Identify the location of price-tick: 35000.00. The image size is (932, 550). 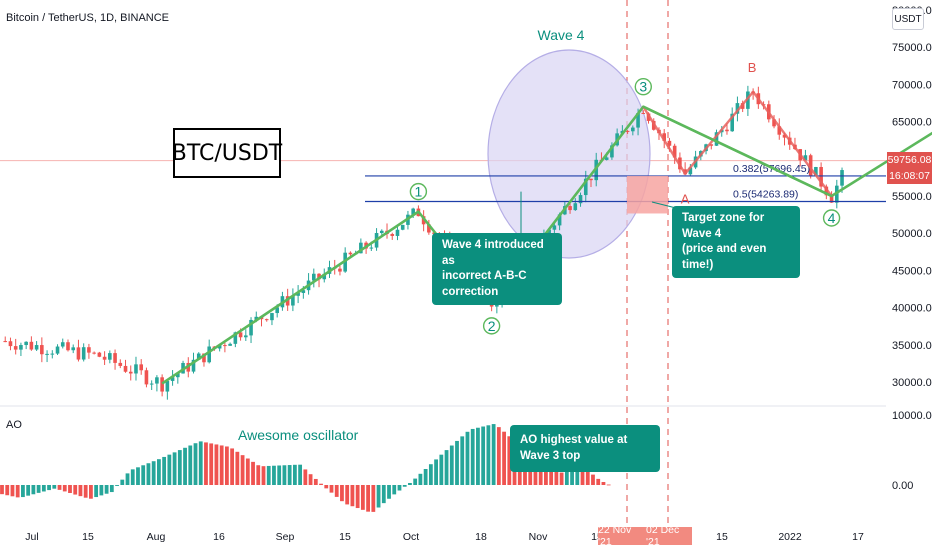
(912, 346).